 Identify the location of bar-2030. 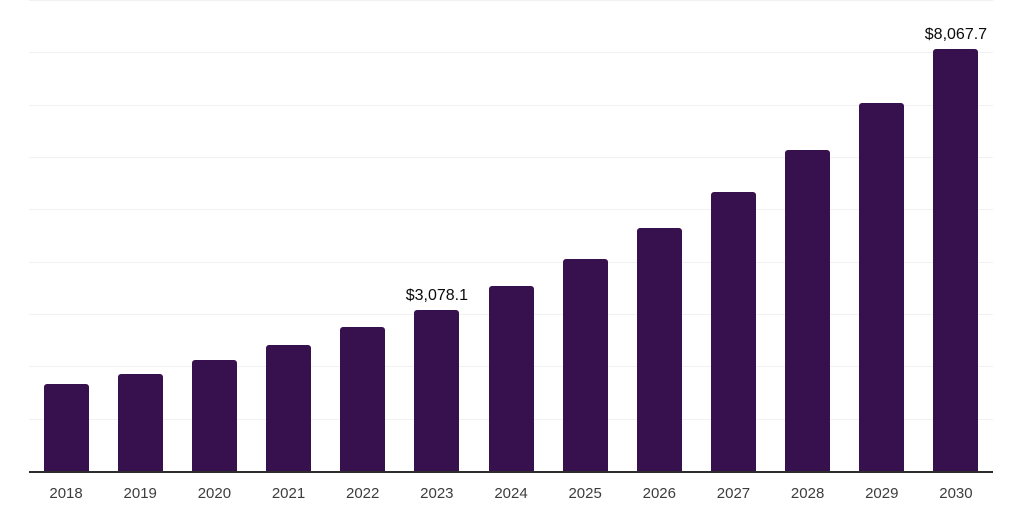
(956, 259).